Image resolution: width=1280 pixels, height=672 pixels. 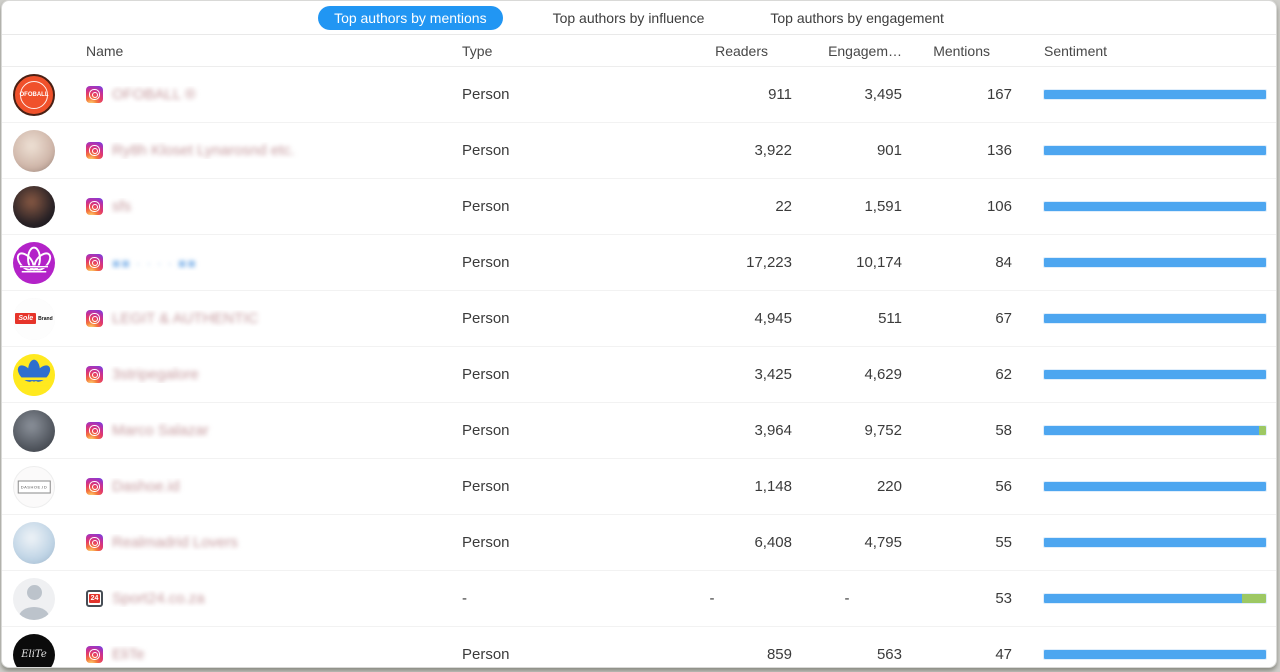 What do you see at coordinates (639, 487) in the screenshot?
I see `table-row: DASHOE.ID Dashoe.id Person 1,148 220 56` at bounding box center [639, 487].